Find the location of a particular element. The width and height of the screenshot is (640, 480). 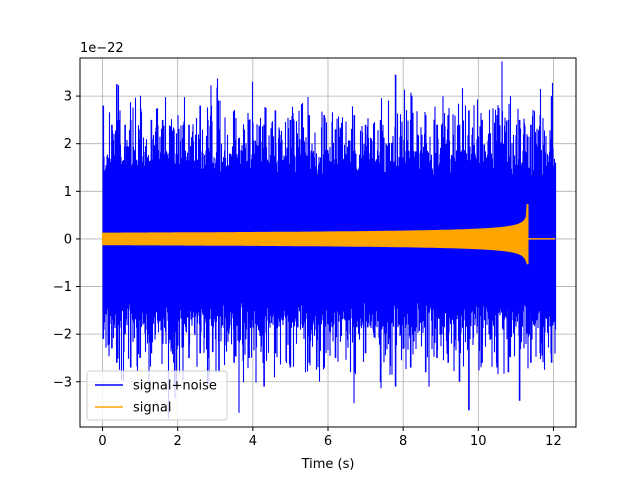

y-axis: −3 −2 −1 0 1 2 3 is located at coordinates (66, 240).